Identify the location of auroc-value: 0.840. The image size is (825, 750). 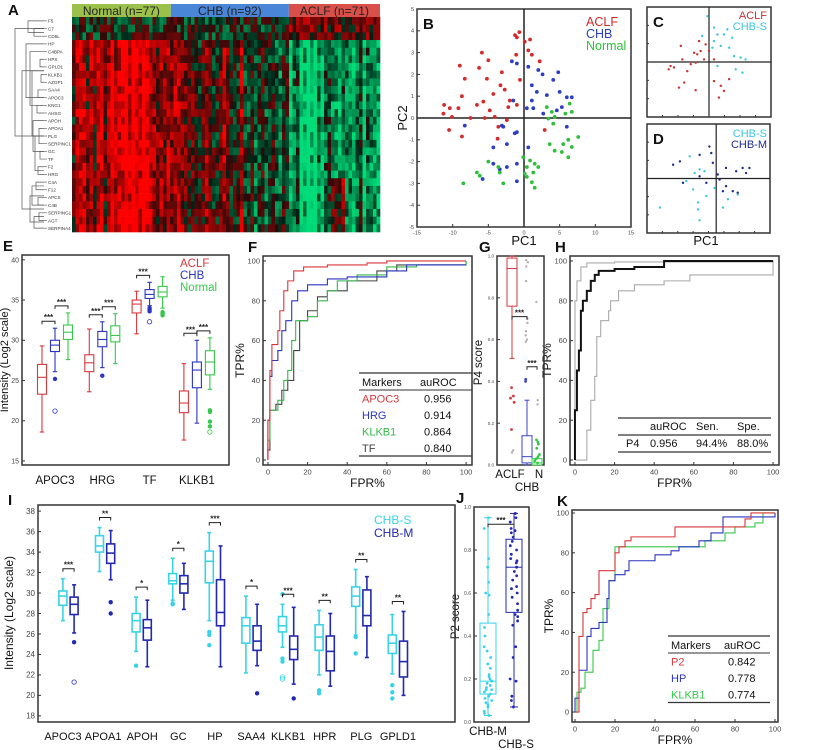
(438, 449).